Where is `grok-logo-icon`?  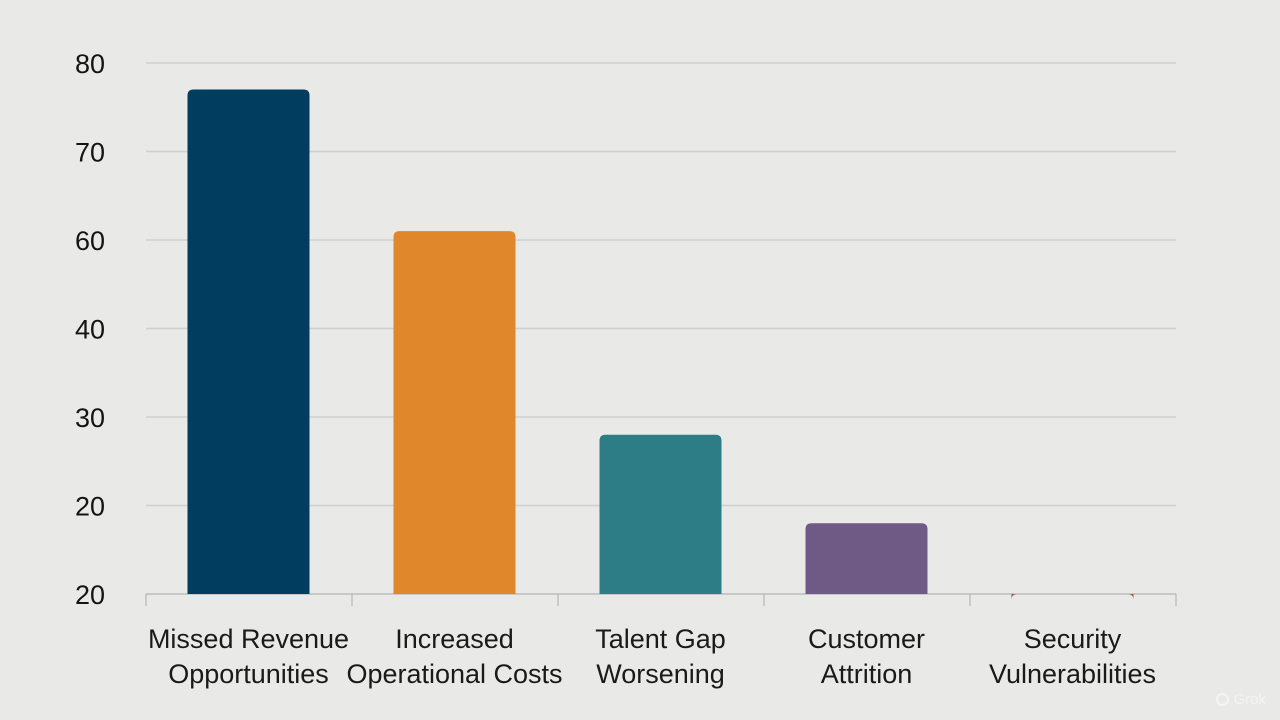
grok-logo-icon is located at coordinates (1223, 699).